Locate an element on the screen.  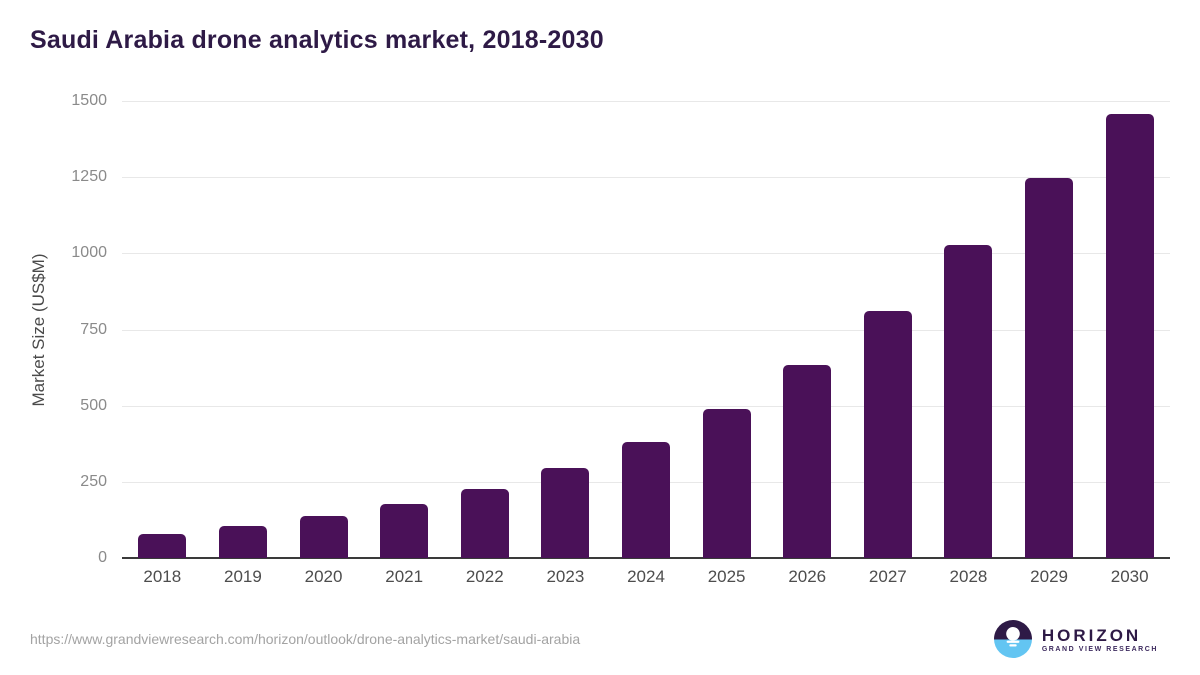
y-tick-label-0: 0 is located at coordinates (102, 557).